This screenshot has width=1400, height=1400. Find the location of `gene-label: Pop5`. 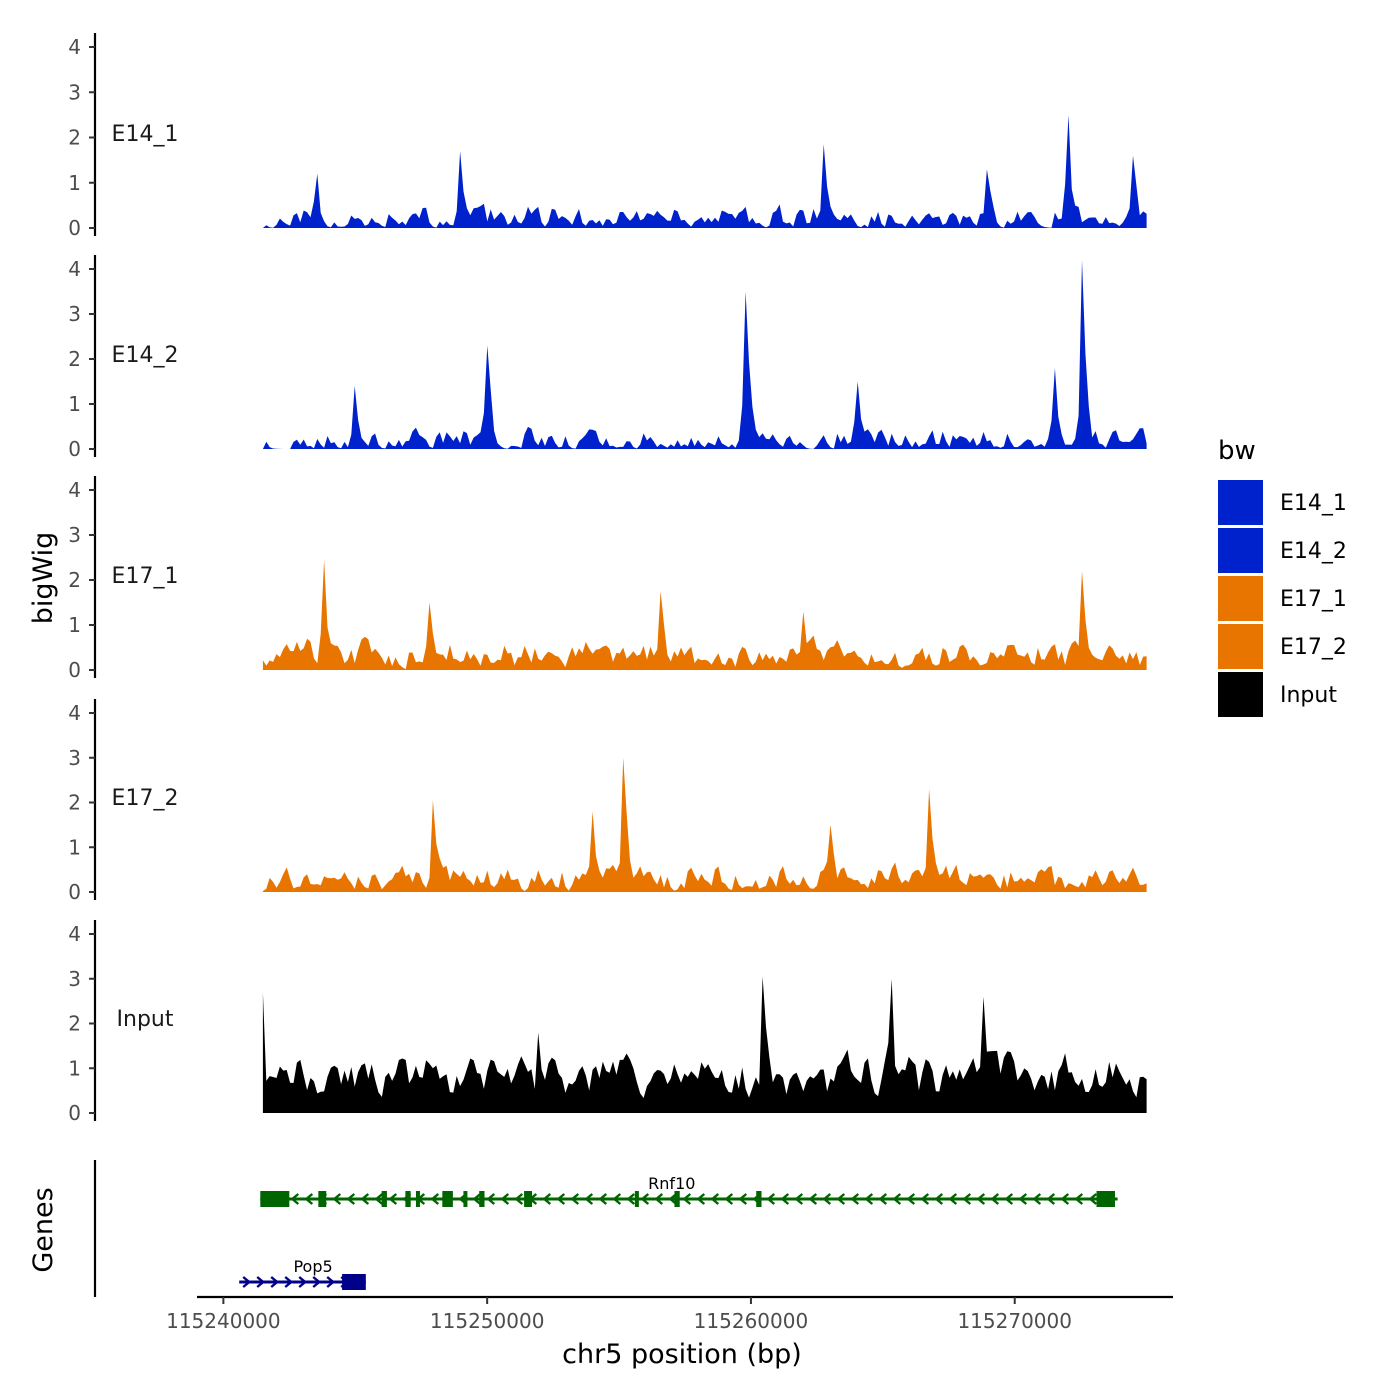

gene-label: Pop5 is located at coordinates (312, 1266).